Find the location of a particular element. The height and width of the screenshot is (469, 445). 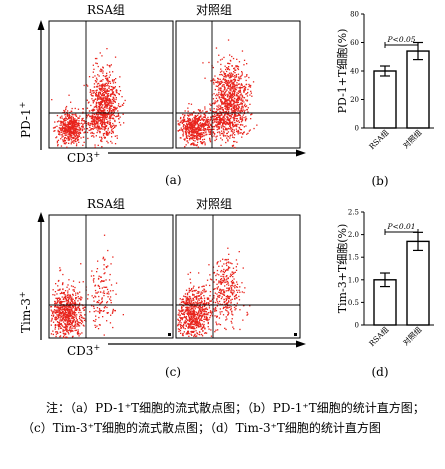

y-tick-label: 20 is located at coordinates (354, 100).